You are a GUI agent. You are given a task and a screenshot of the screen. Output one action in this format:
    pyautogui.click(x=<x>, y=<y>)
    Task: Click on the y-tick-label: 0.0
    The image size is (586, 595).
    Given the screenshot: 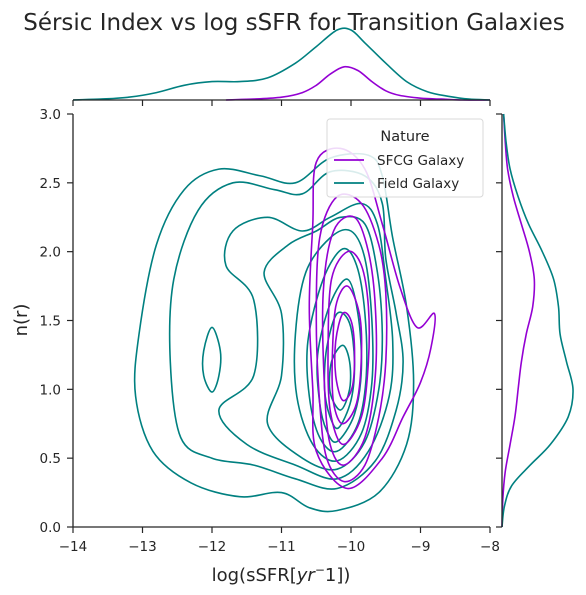 What is the action you would take?
    pyautogui.click(x=50, y=528)
    